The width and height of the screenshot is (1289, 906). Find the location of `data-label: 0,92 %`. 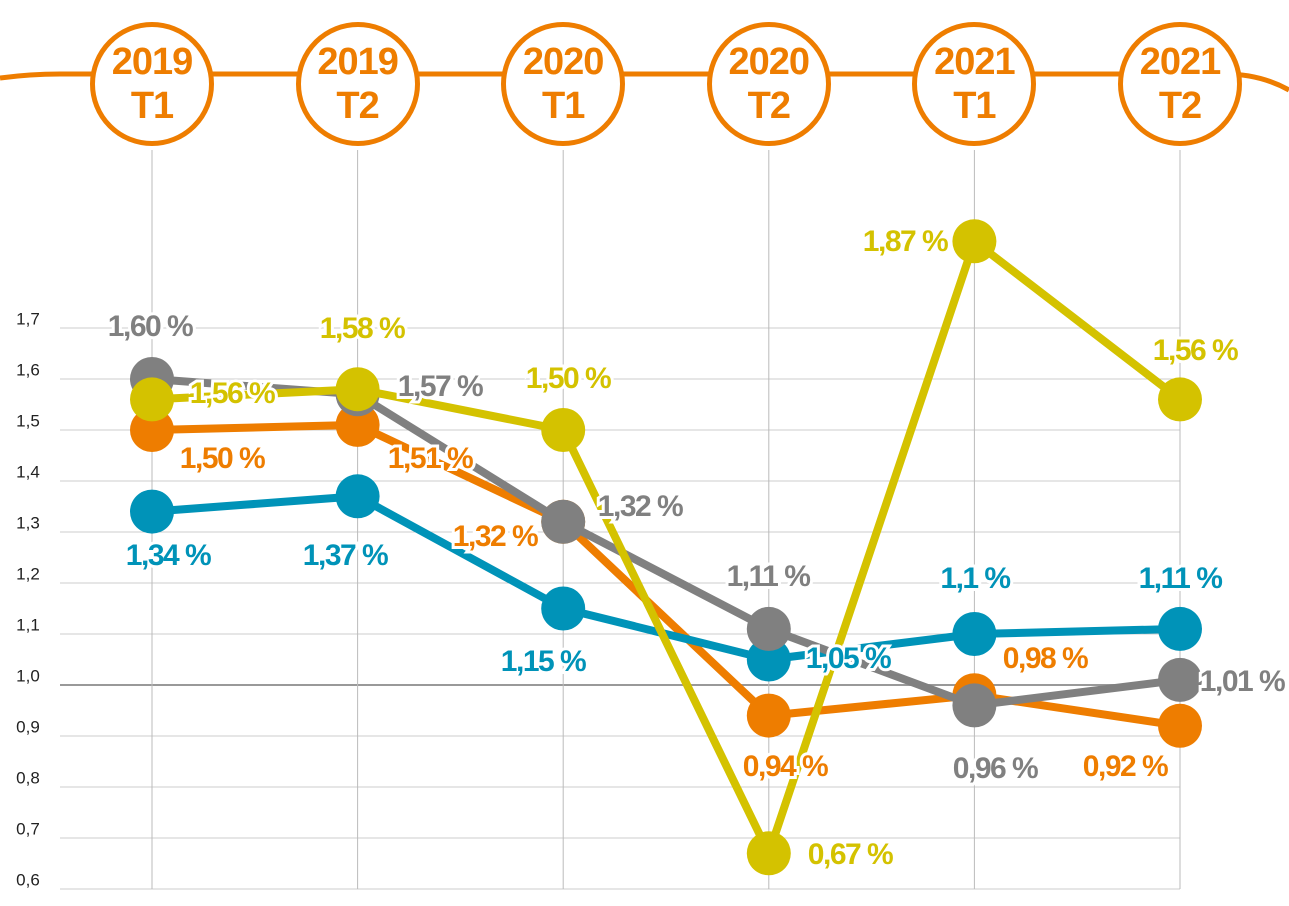

data-label: 0,92 % is located at coordinates (1125, 766).